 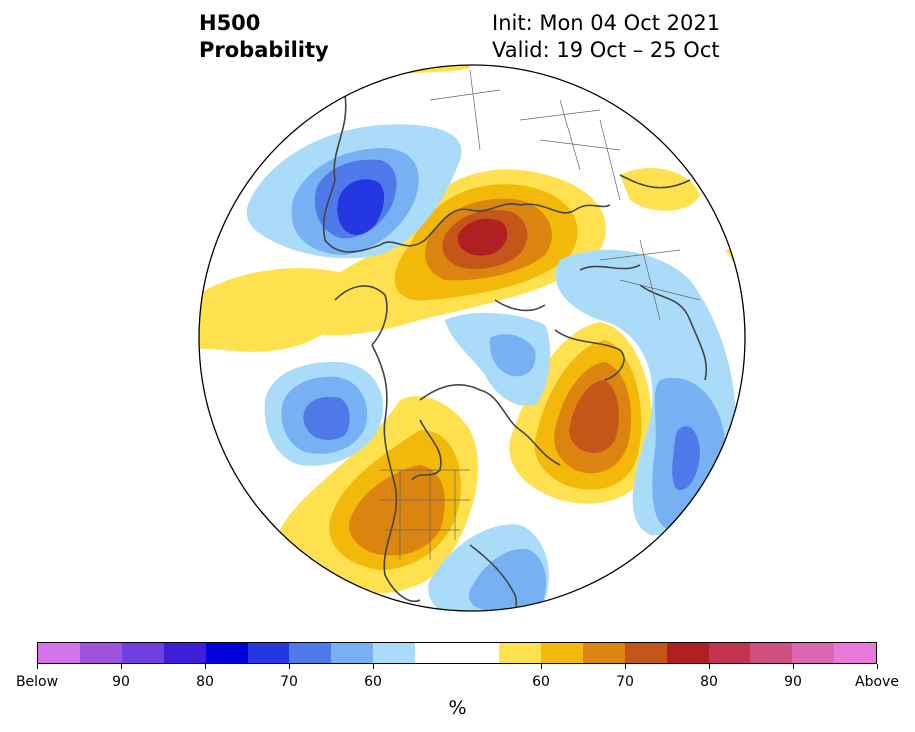 I want to click on colorbar, so click(x=457, y=653).